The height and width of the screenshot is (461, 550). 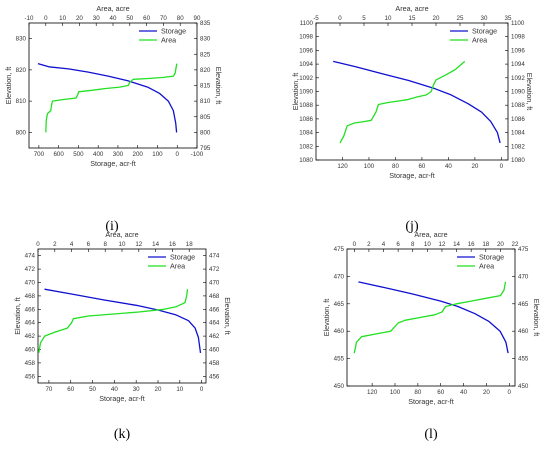 I want to click on top-tick-label: 2, so click(x=369, y=244).